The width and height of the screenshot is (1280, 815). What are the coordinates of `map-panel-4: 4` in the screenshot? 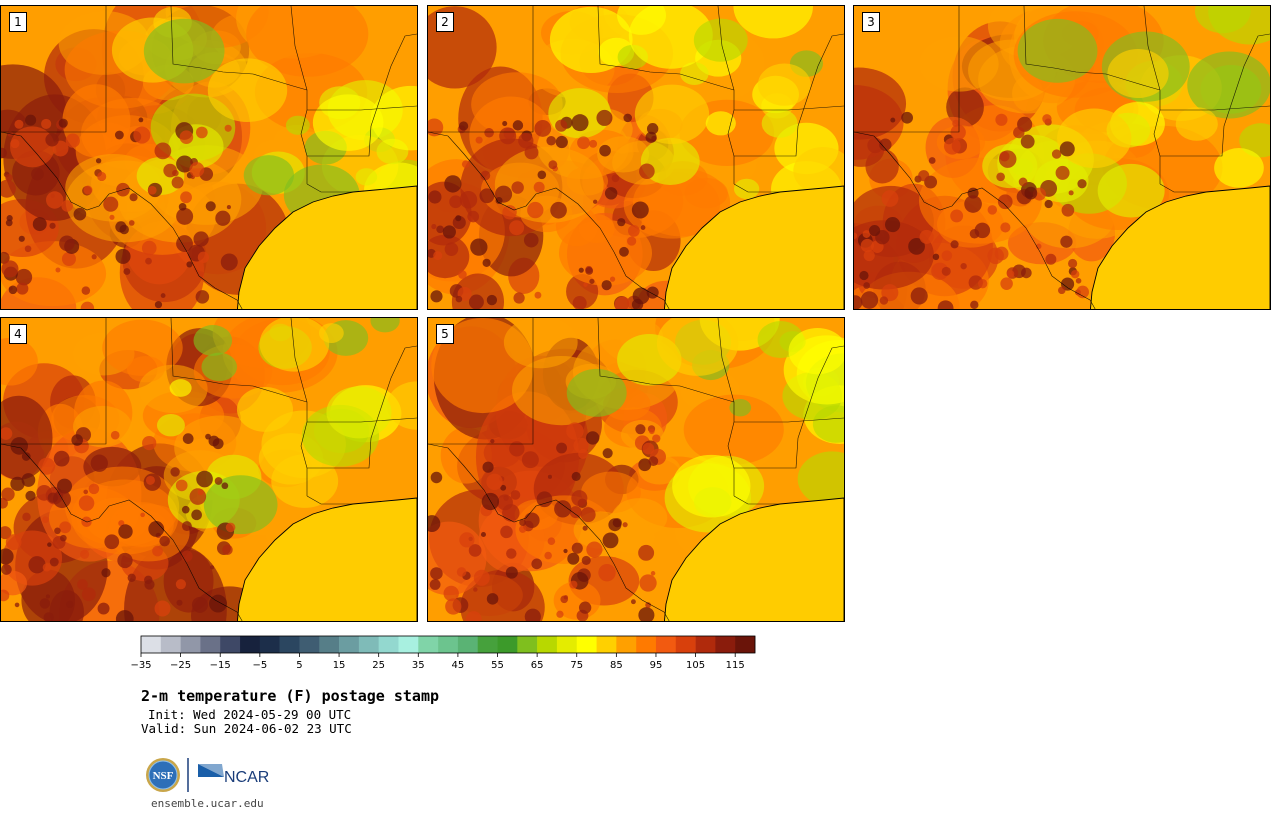 It's located at (209, 469).